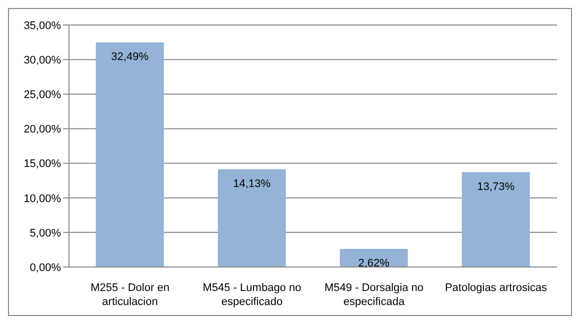  I want to click on data-label: 14,13%, so click(252, 184).